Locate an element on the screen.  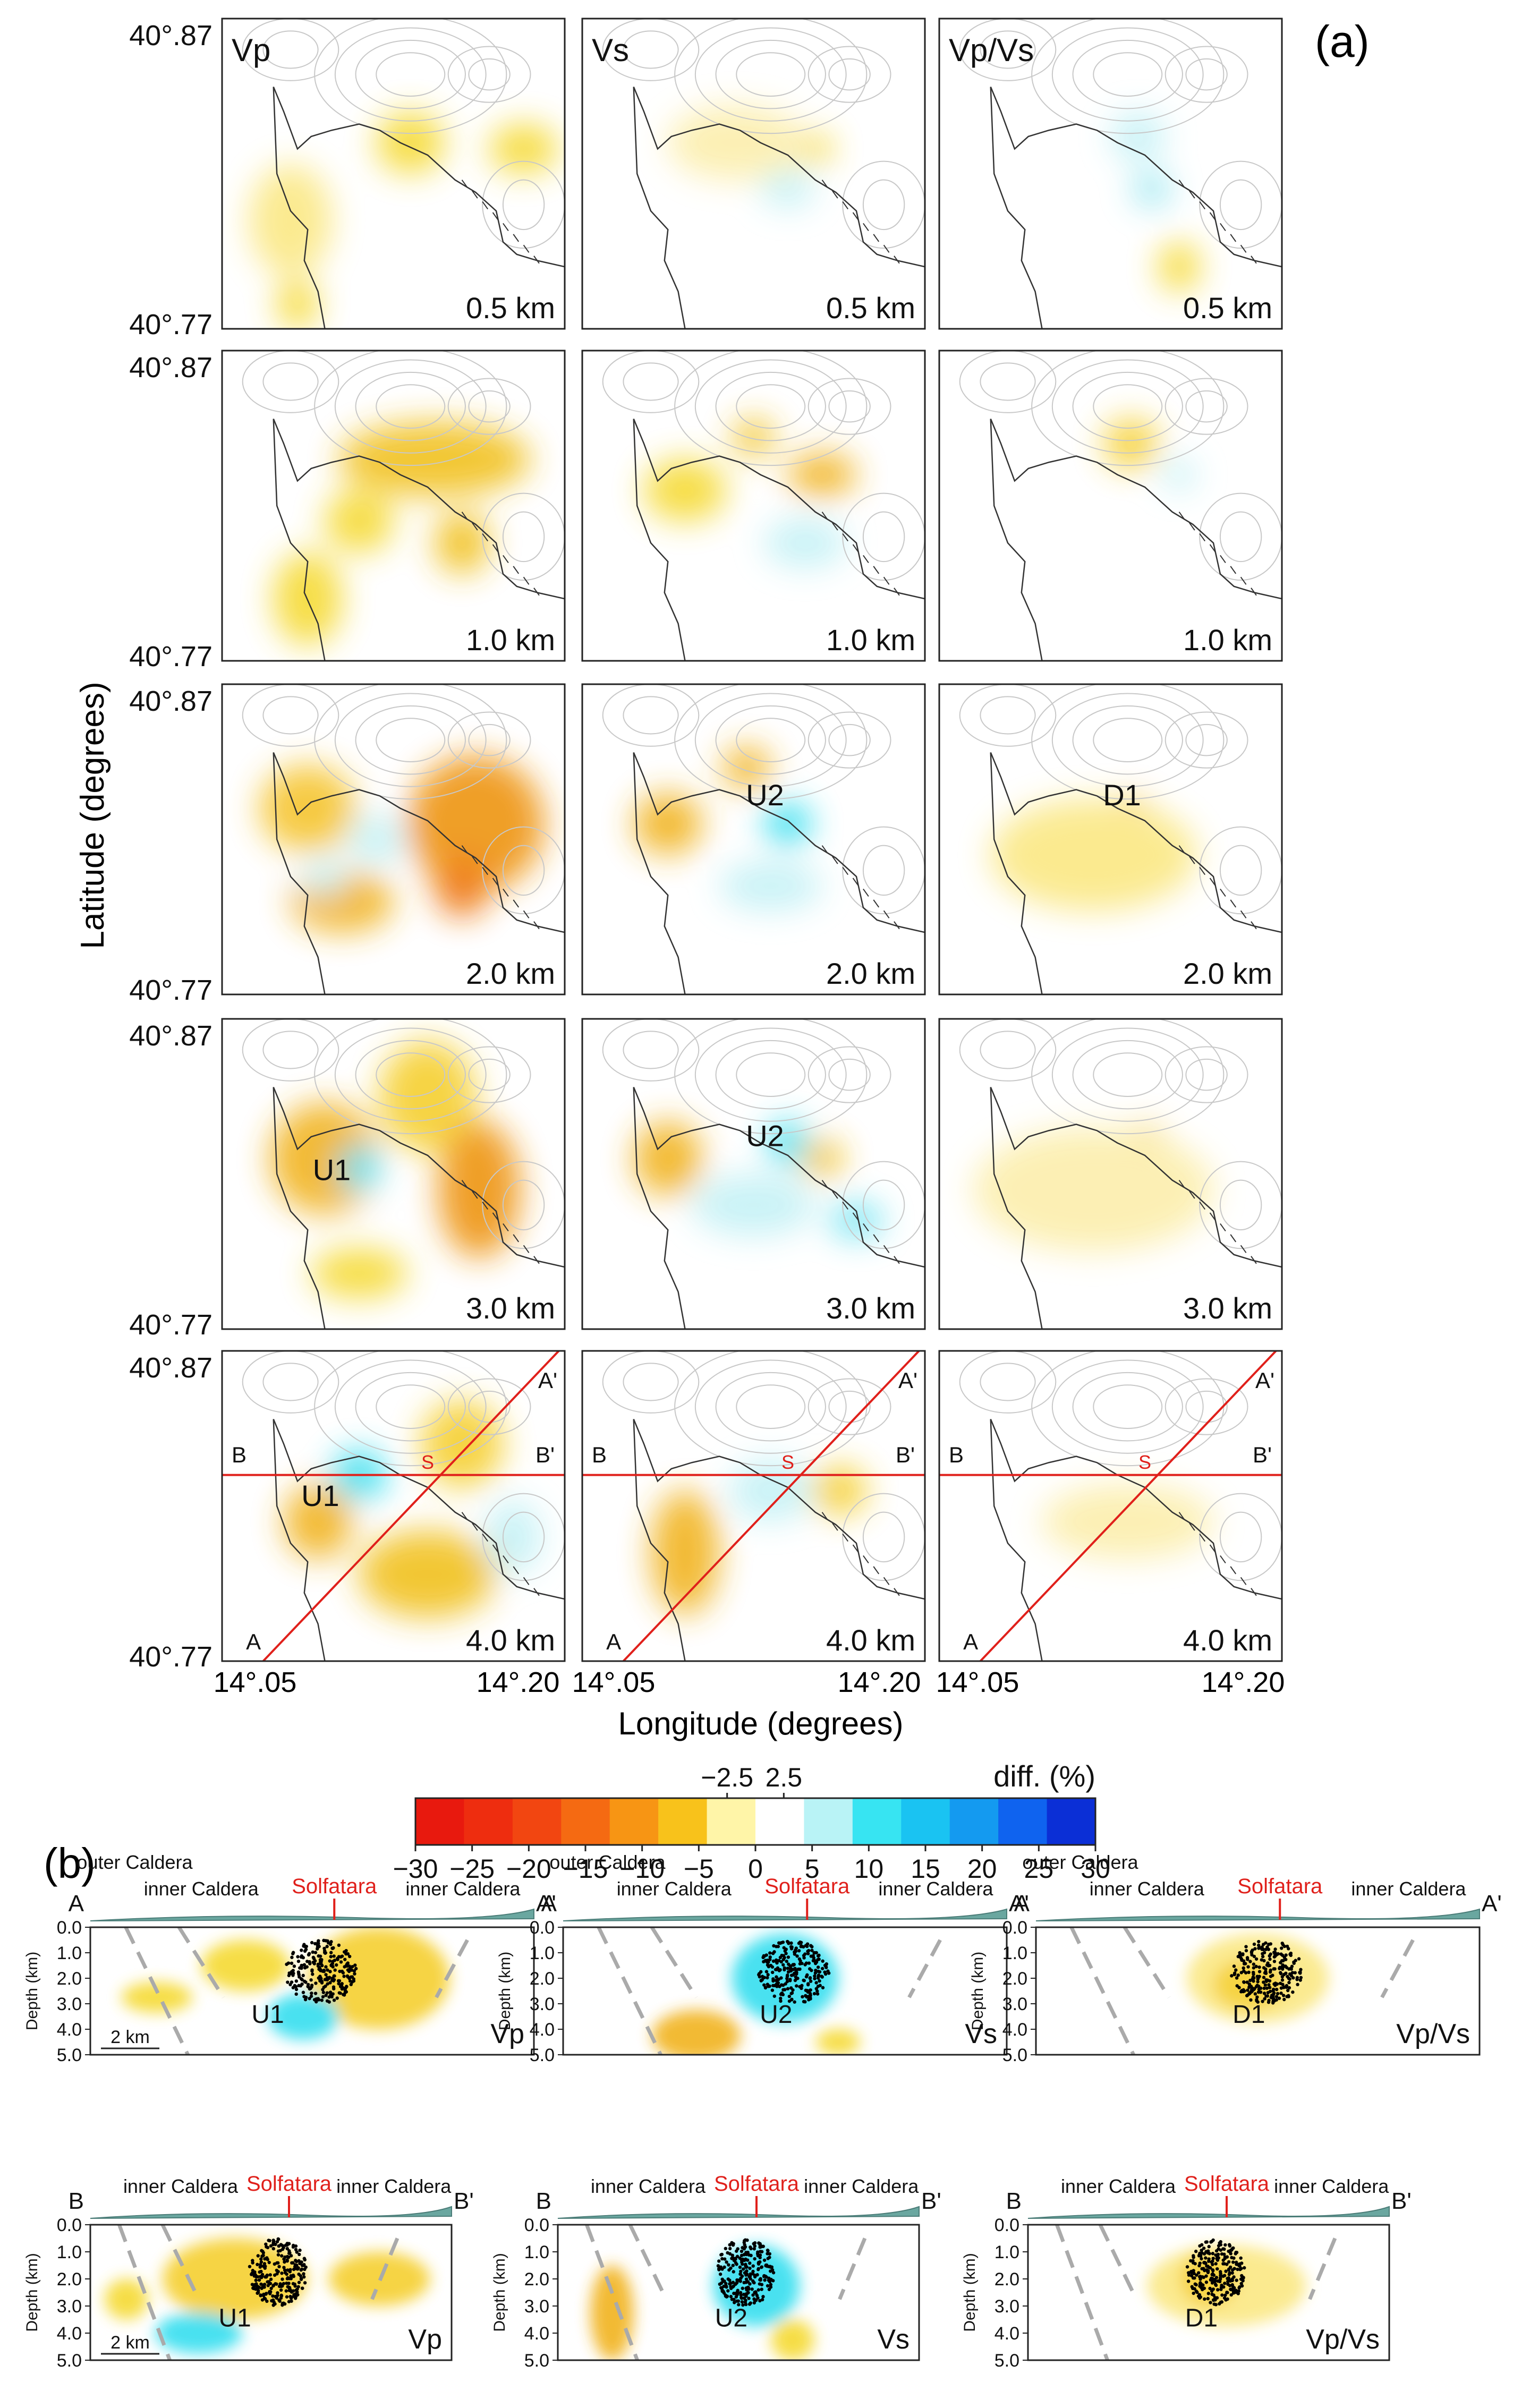
colorbar-tick-label: −25 is located at coordinates (472, 1869).